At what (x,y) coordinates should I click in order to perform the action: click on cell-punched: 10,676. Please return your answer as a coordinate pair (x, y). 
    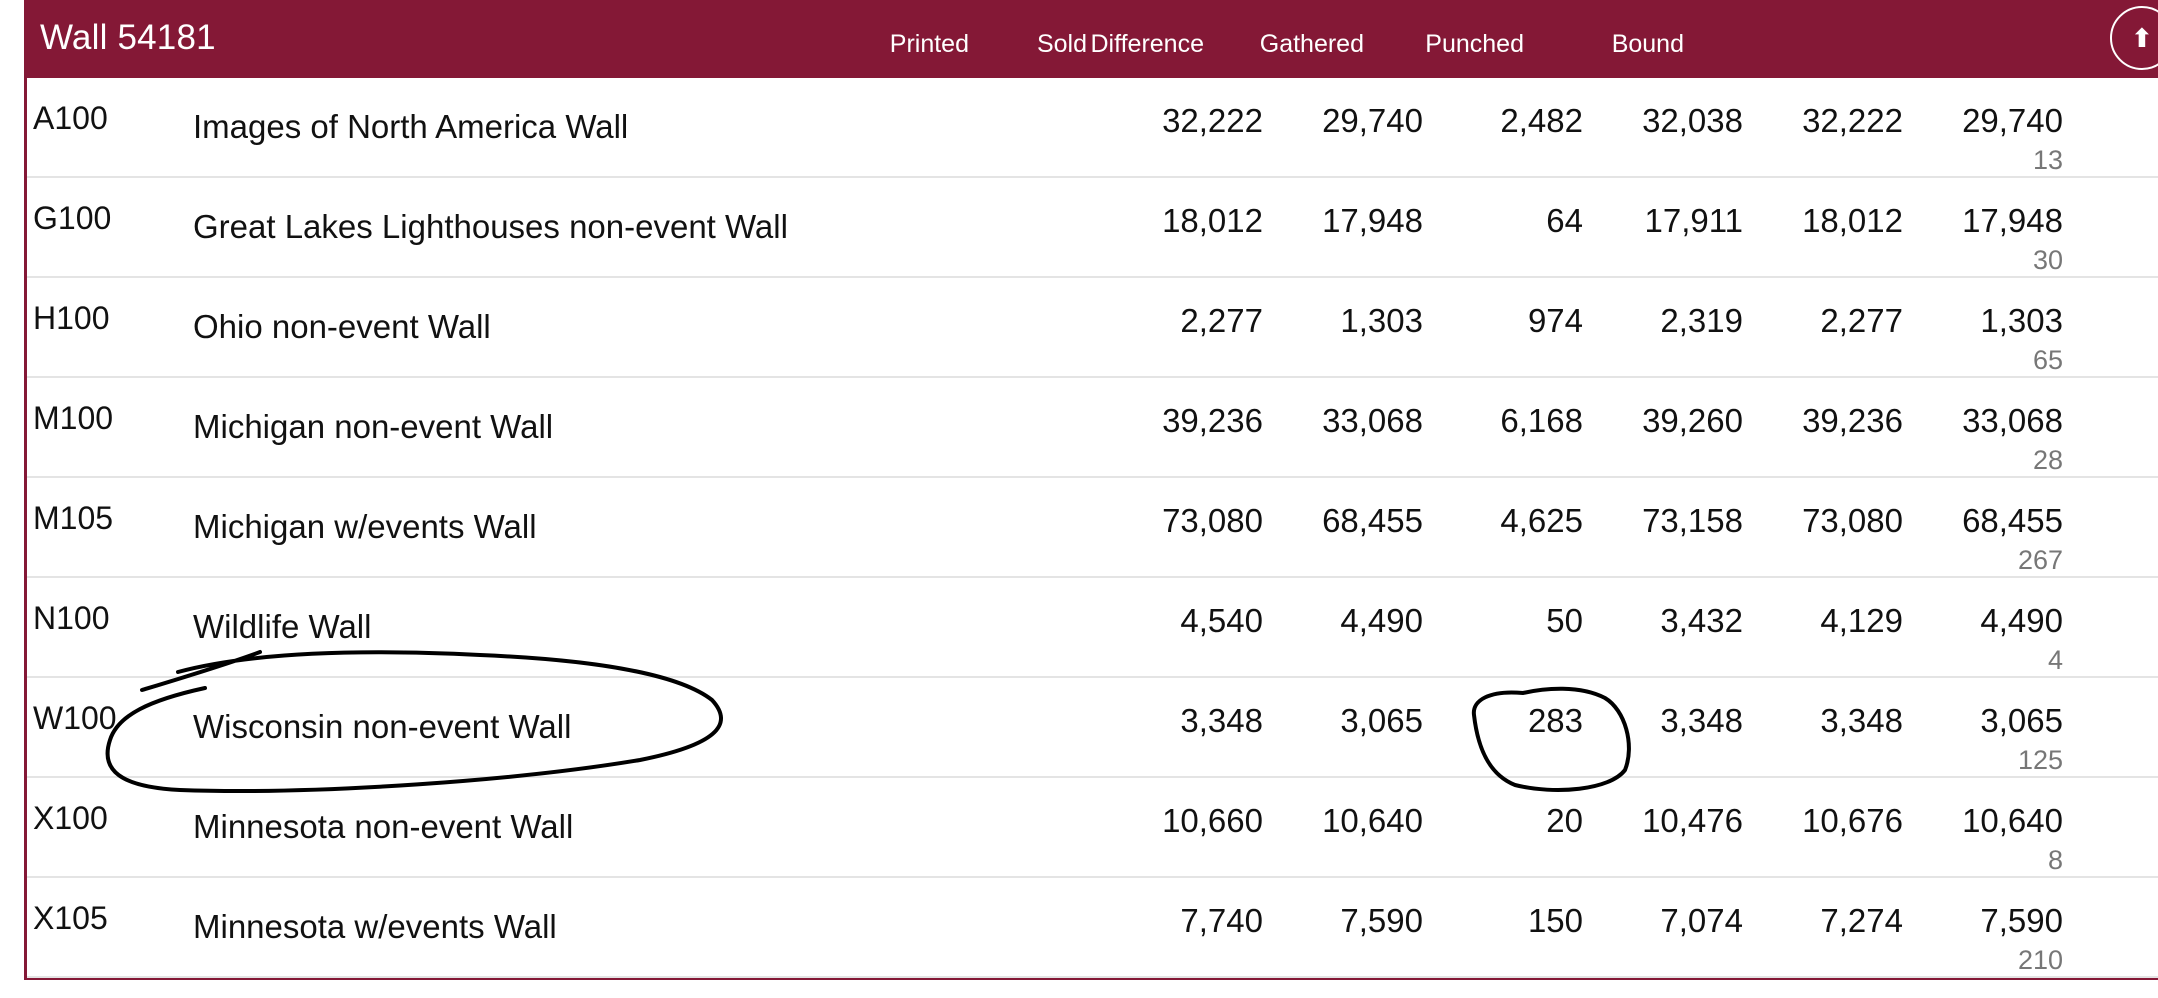
    Looking at the image, I should click on (1852, 820).